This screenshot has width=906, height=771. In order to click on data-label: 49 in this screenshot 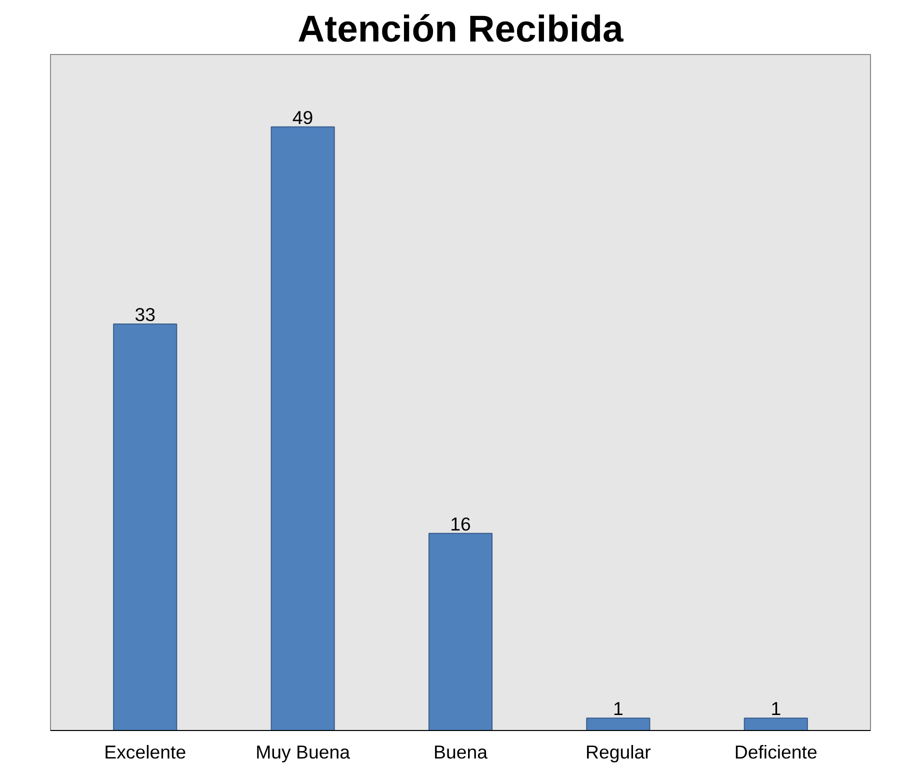, I will do `click(303, 117)`.